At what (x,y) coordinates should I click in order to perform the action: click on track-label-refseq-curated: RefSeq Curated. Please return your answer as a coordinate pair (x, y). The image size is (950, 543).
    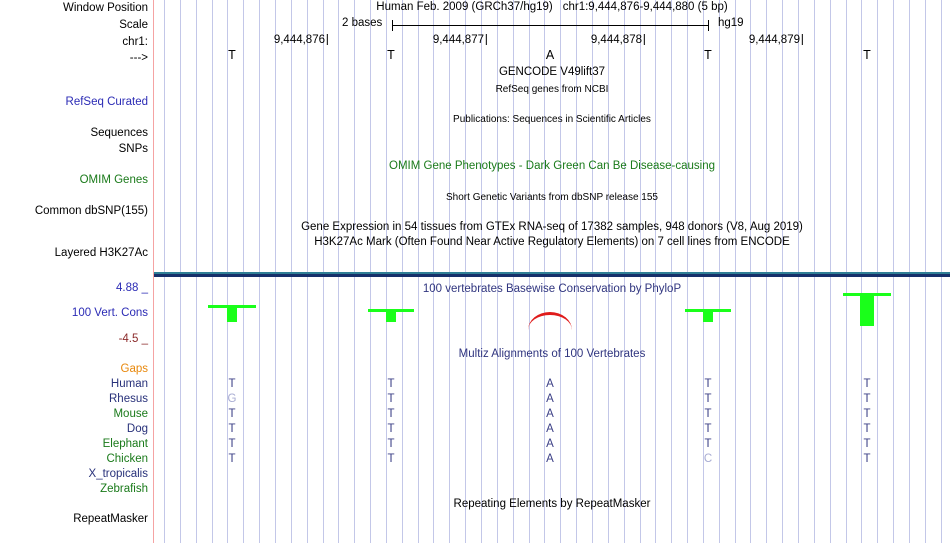
    Looking at the image, I should click on (106, 102).